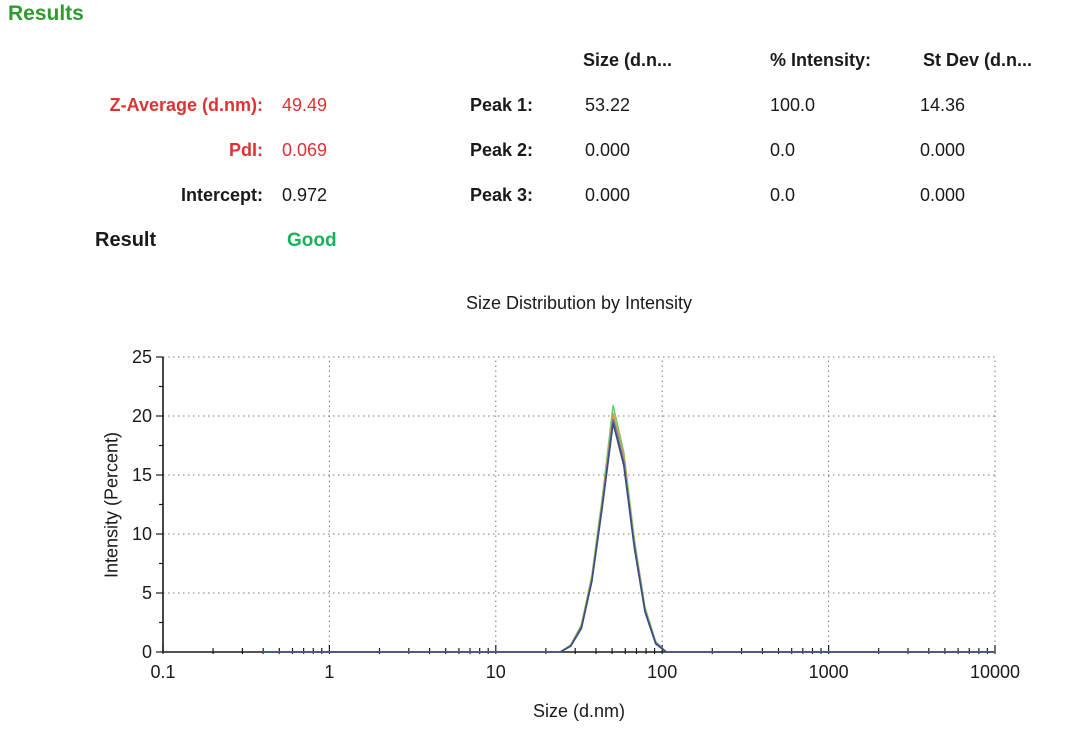  Describe the element at coordinates (821, 60) in the screenshot. I see `column-header-intensity: % Intensity:` at that location.